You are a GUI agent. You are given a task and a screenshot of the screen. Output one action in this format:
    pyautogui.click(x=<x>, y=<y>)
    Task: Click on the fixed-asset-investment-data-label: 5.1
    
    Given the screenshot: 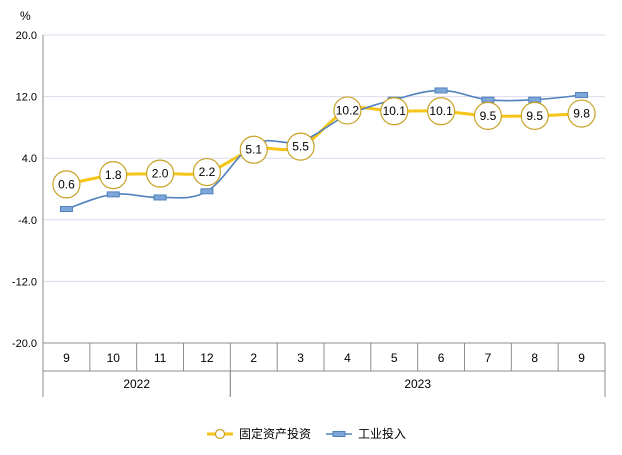 What is the action you would take?
    pyautogui.click(x=253, y=150)
    